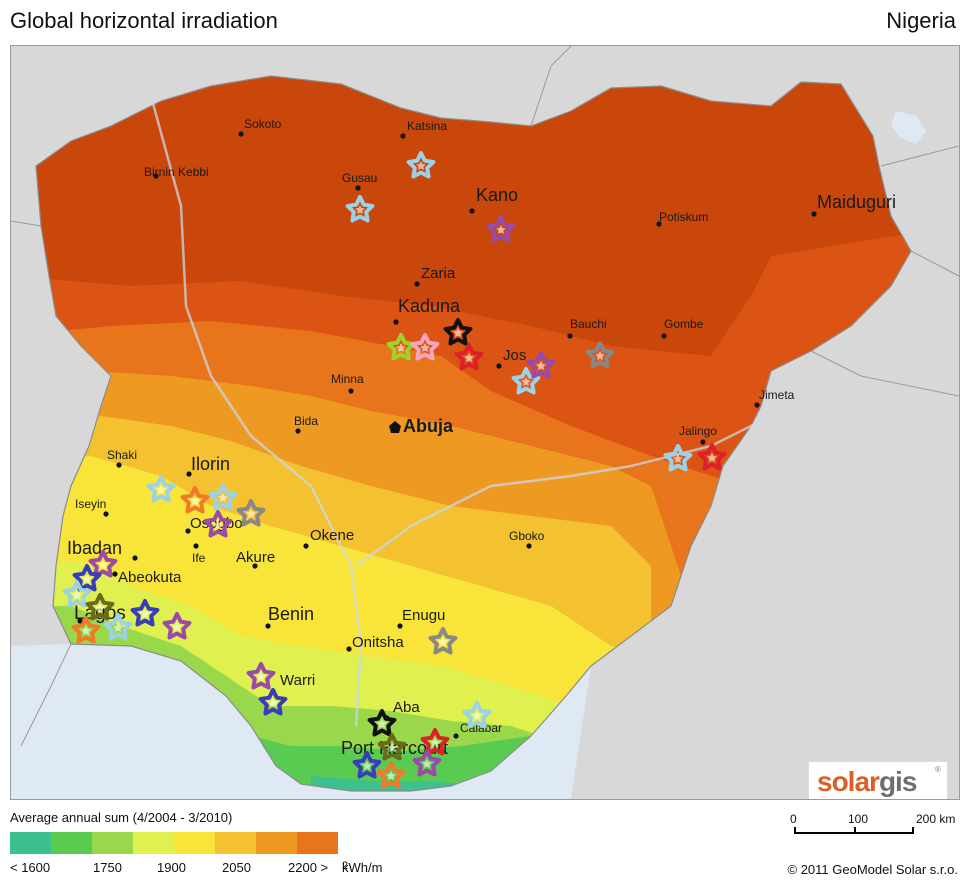  Describe the element at coordinates (90, 504) in the screenshot. I see `city-label: Iseyin` at that location.